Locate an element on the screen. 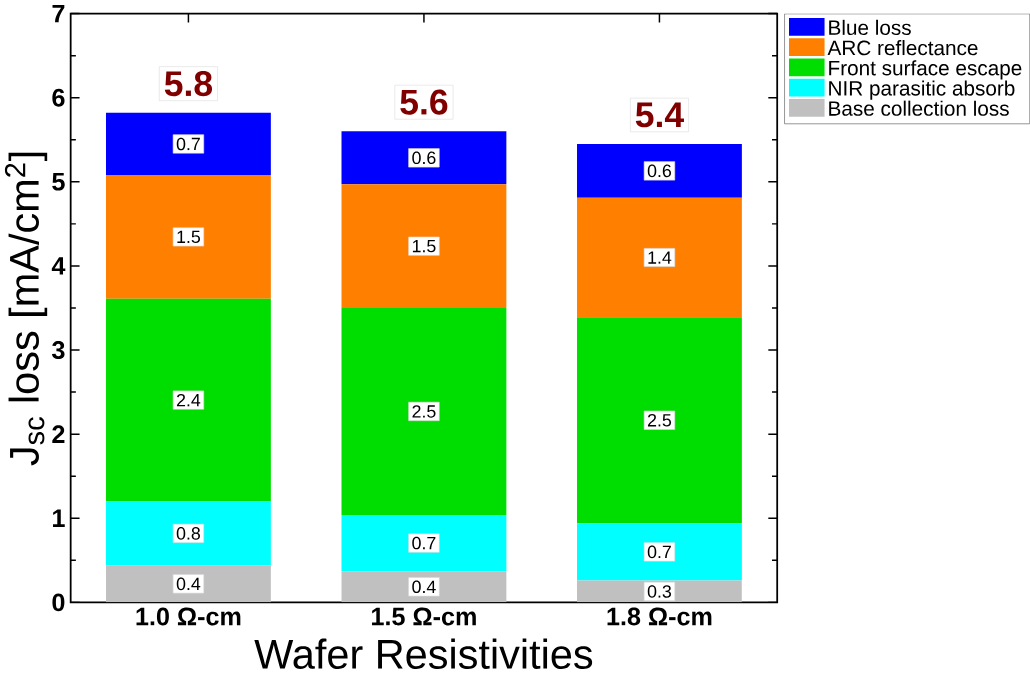 Image resolution: width=1030 pixels, height=674 pixels. y-tick-label: 3 is located at coordinates (58, 350).